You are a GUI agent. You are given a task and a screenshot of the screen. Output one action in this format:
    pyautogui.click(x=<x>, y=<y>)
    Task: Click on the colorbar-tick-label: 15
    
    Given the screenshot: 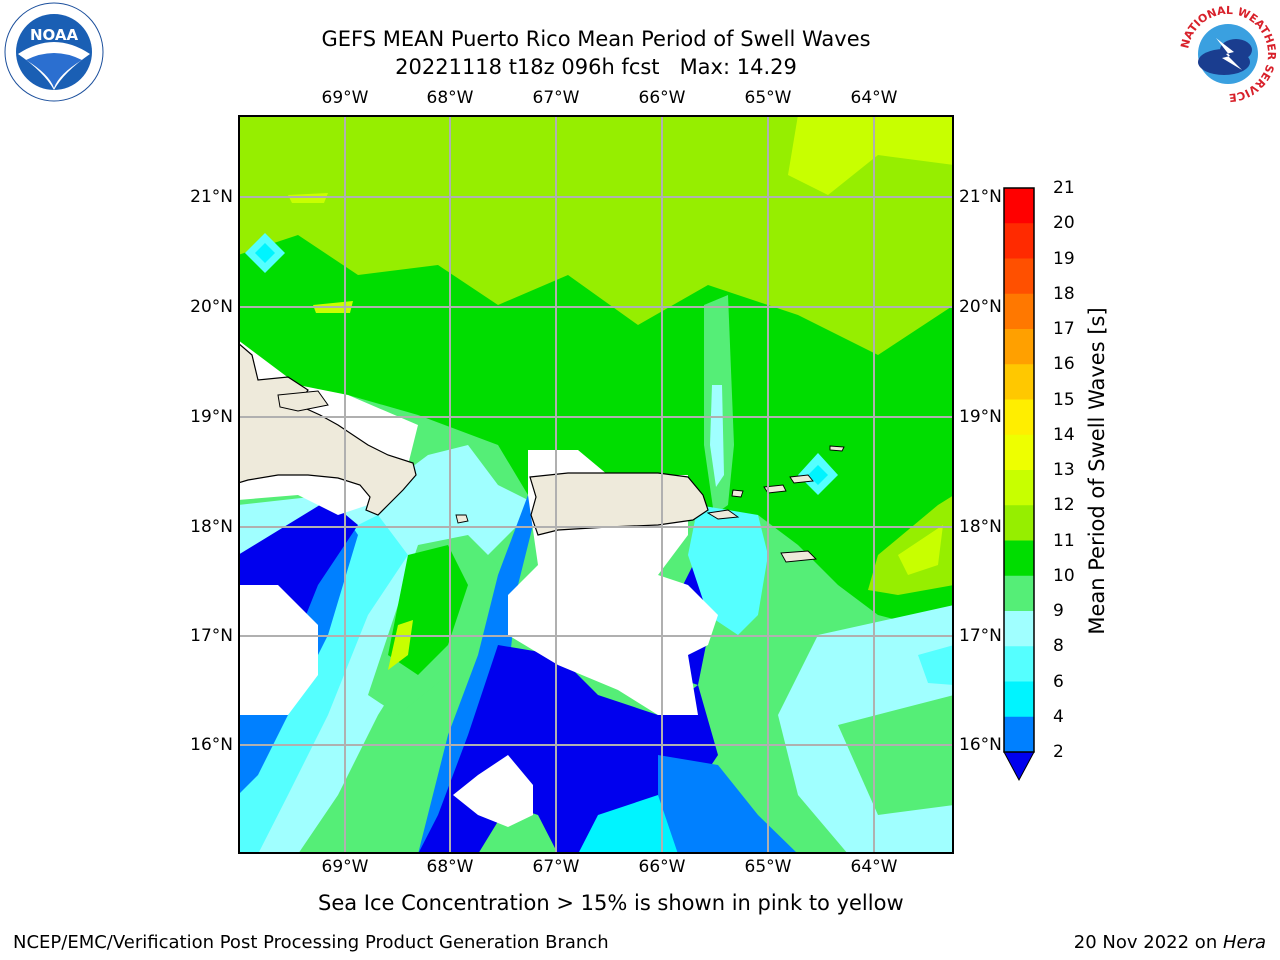 What is the action you would take?
    pyautogui.click(x=1064, y=399)
    